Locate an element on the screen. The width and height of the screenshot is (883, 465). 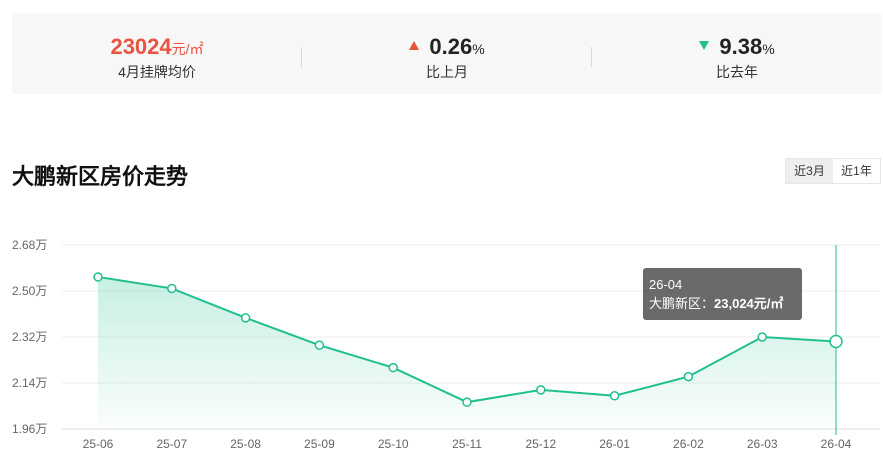
x-tick-label: 25-07 is located at coordinates (171, 444).